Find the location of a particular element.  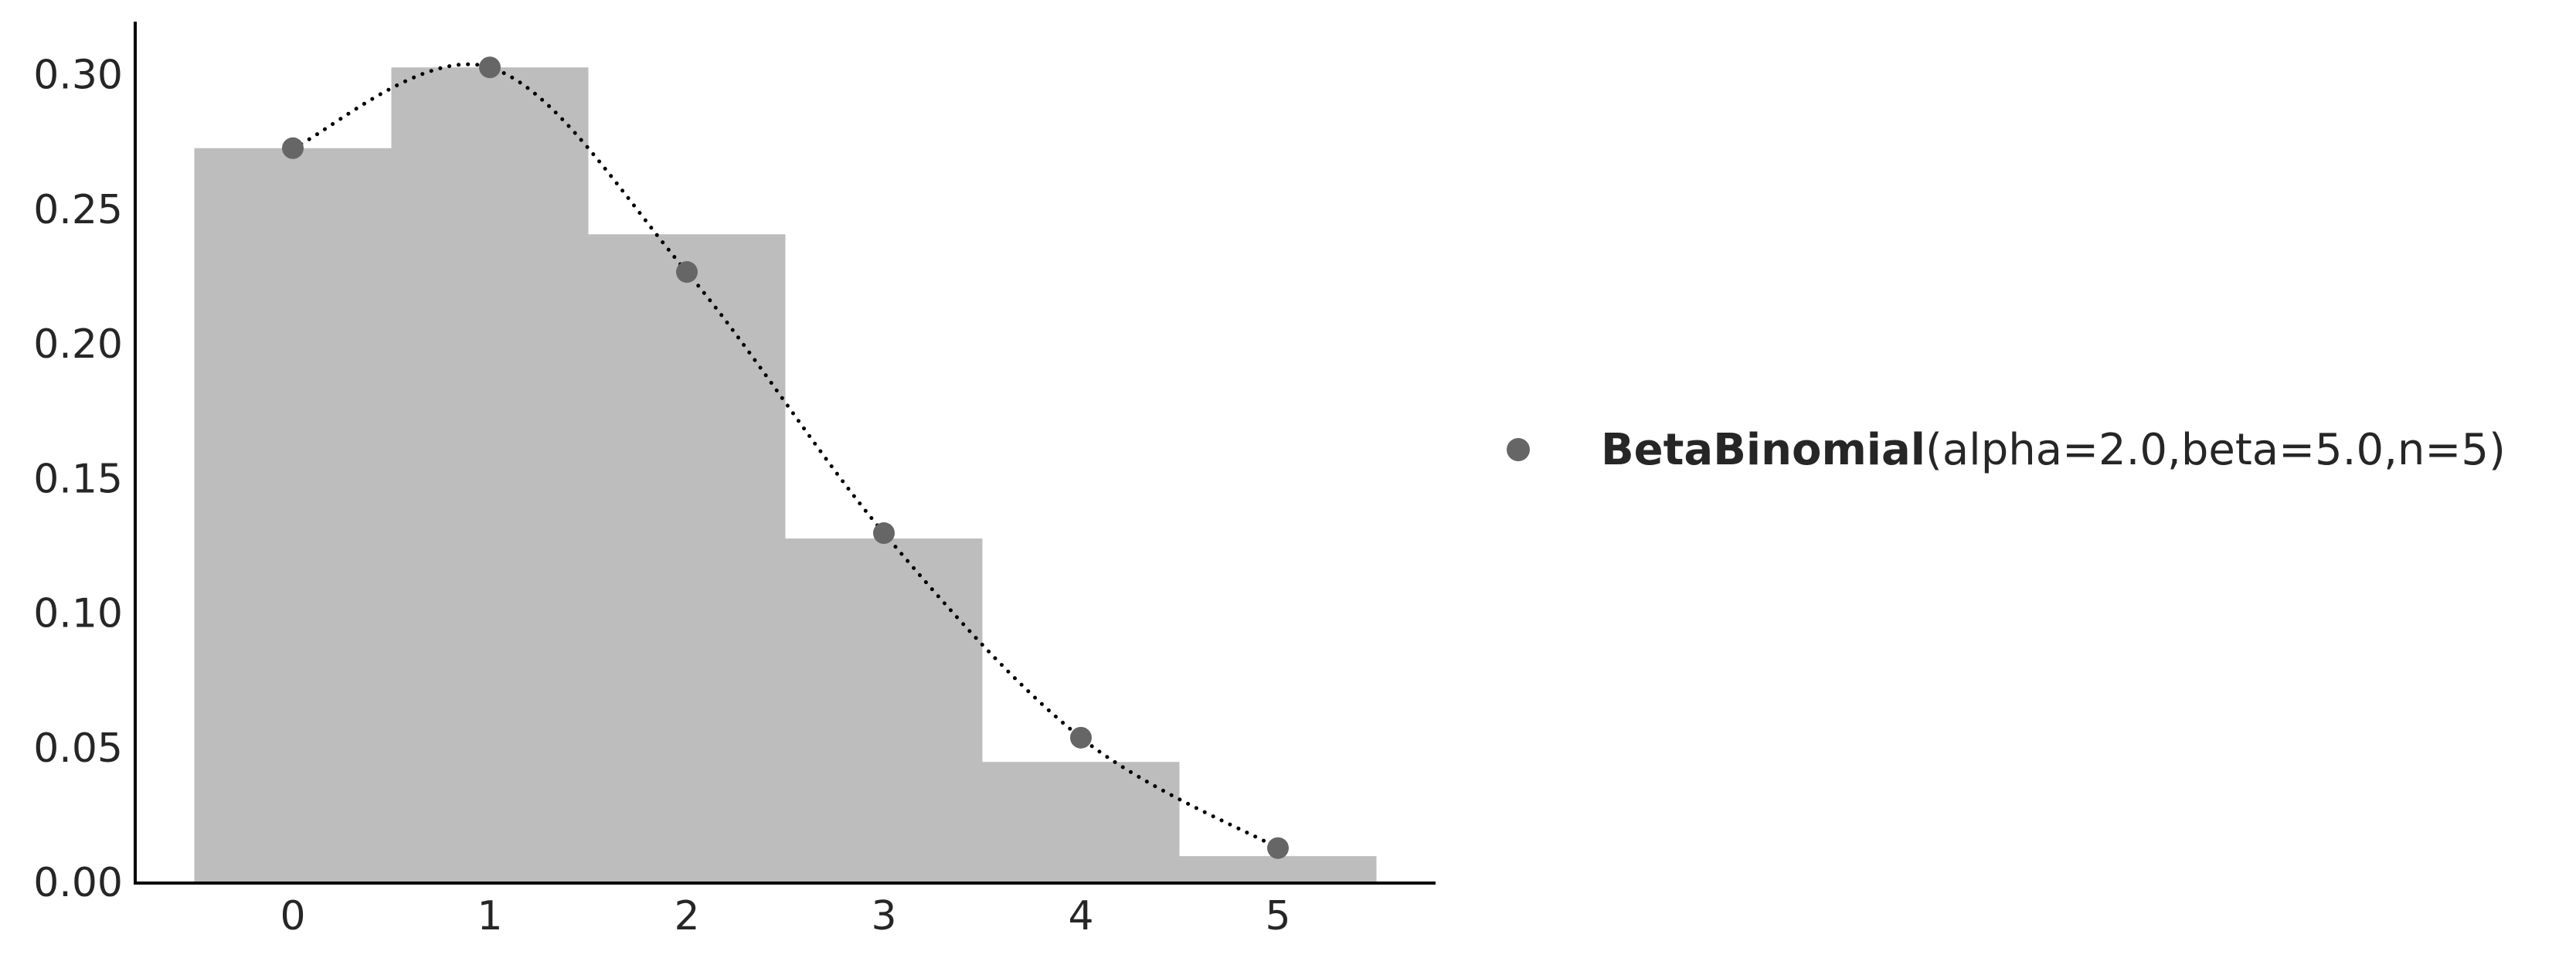

y-tick-label: 0.25 is located at coordinates (78, 210).